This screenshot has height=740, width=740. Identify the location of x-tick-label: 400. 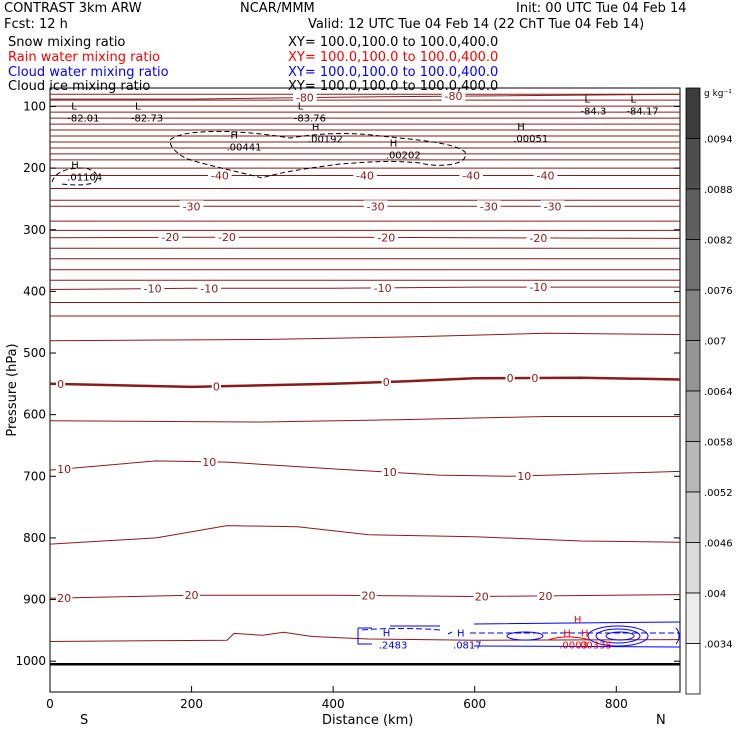
(333, 704).